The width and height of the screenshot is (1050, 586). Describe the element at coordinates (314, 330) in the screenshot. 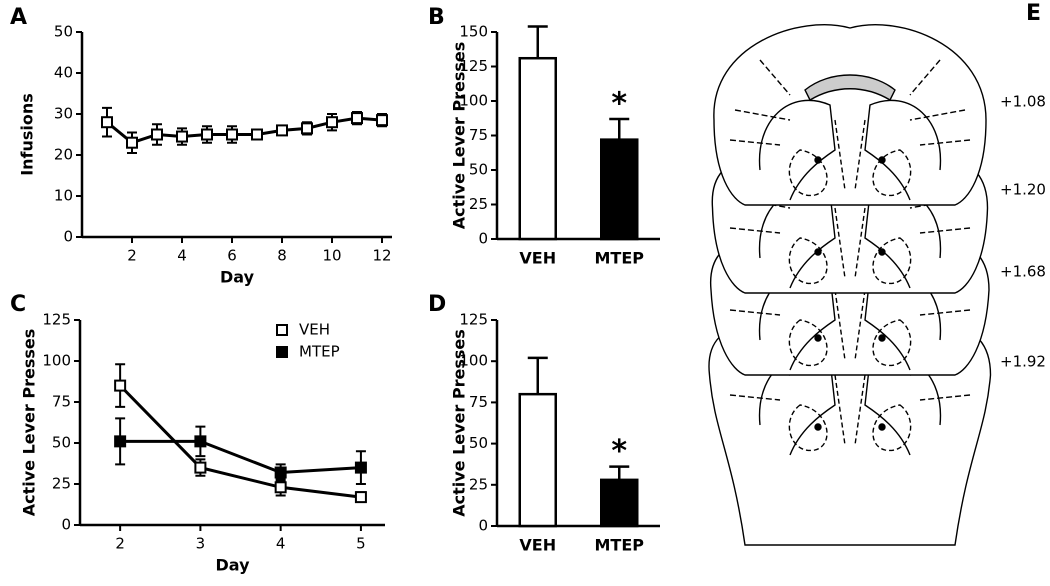

I see `legend-label: VEH` at that location.